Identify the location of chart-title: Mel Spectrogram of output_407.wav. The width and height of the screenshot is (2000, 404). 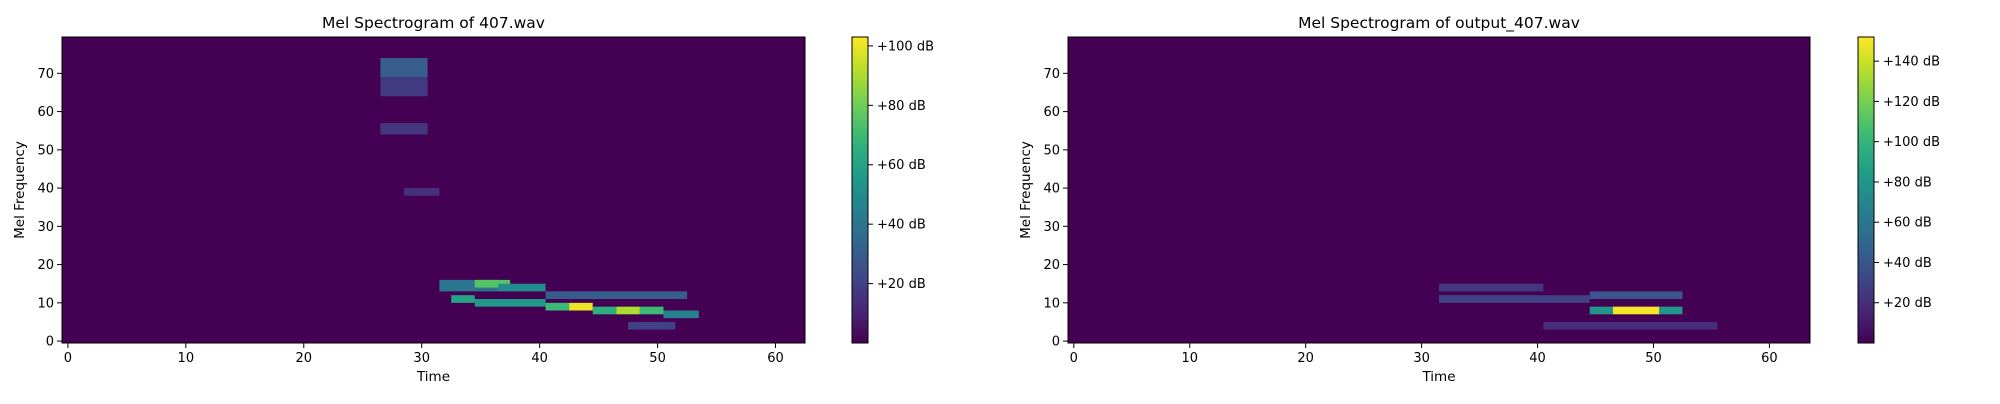
(1439, 23).